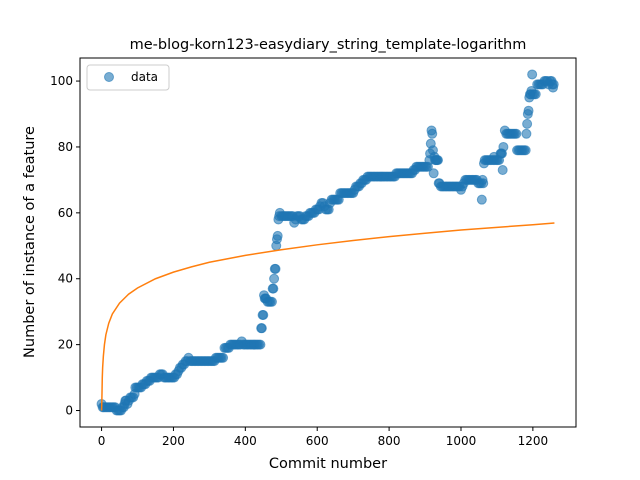 This screenshot has height=480, width=640. I want to click on y-tick-label: 0, so click(69, 411).